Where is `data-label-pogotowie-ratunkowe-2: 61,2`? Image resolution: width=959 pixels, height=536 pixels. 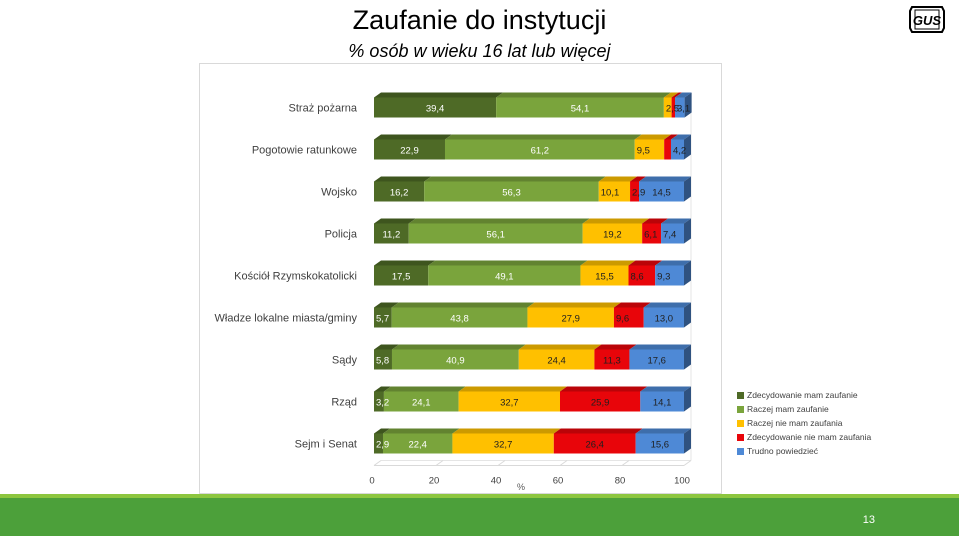 data-label-pogotowie-ratunkowe-2: 61,2 is located at coordinates (540, 151).